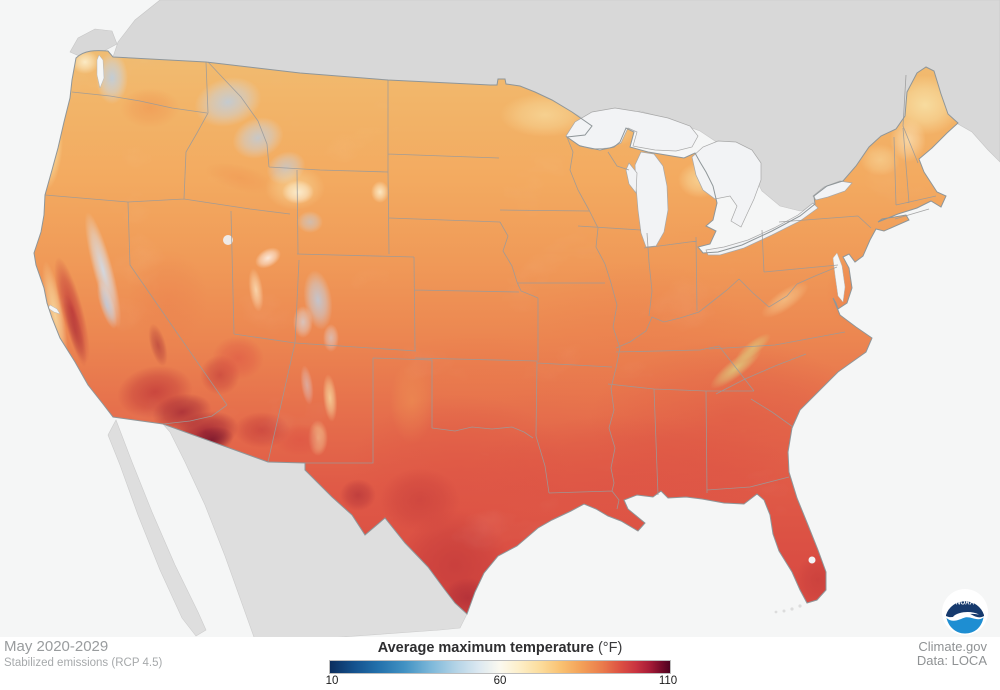 This screenshot has height=690, width=1000. Describe the element at coordinates (812, 560) in the screenshot. I see `lake-okeechobee` at that location.